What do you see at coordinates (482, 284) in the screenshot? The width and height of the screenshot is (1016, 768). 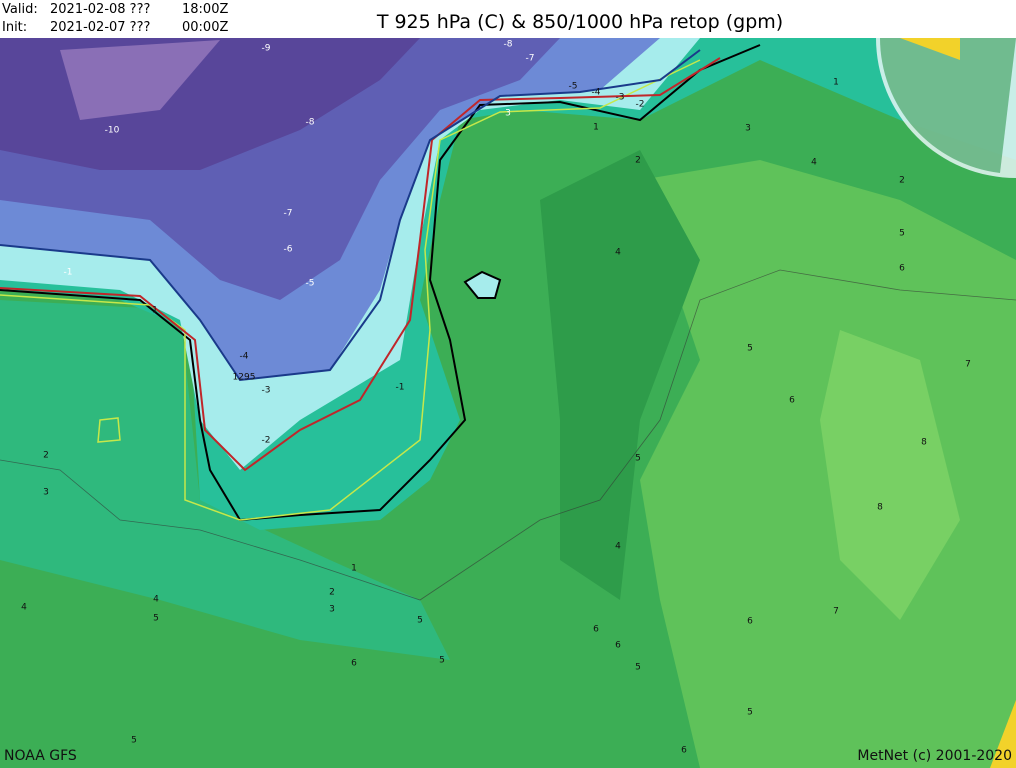 I see `zero-isotherm-island` at bounding box center [482, 284].